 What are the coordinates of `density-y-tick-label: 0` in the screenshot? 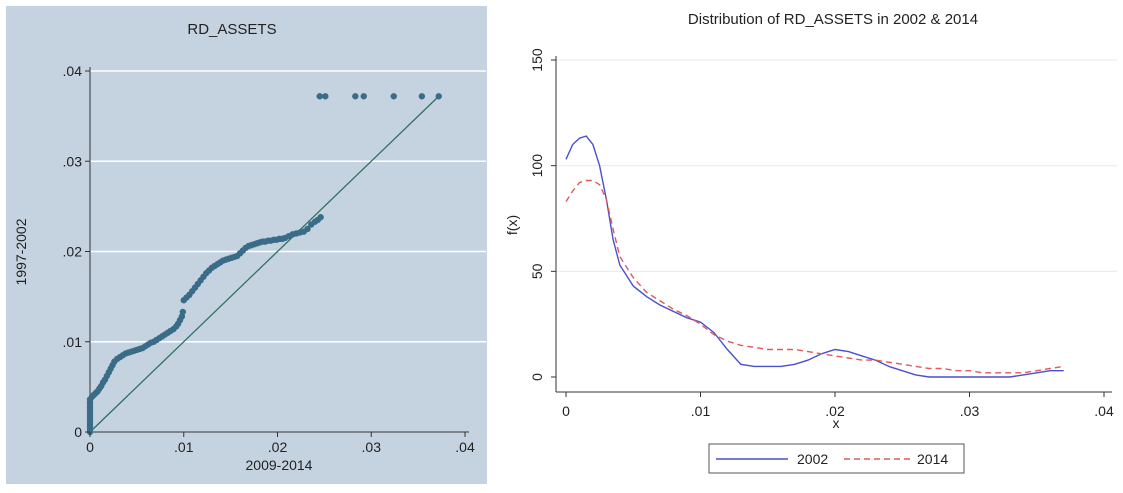 It's located at (537, 377).